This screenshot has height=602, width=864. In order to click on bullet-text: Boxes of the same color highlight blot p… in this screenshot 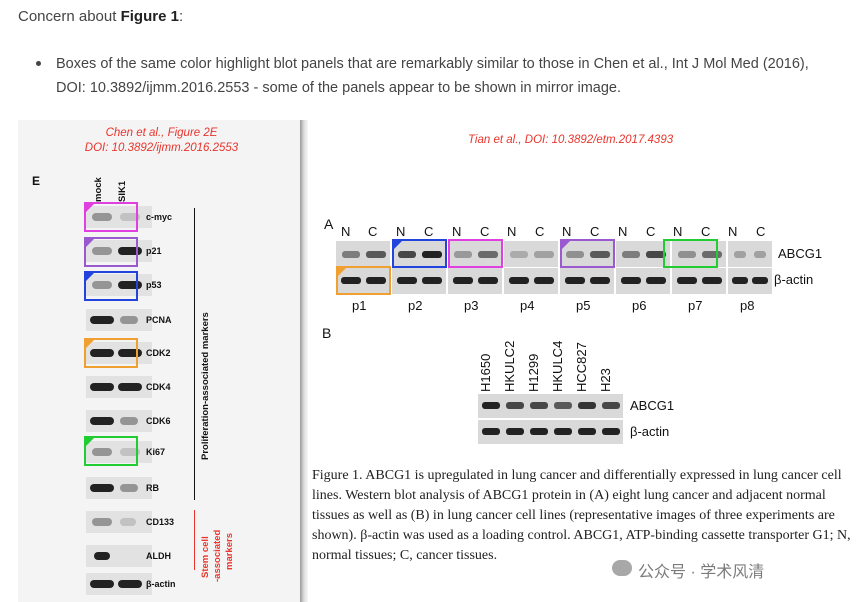, I will do `click(432, 76)`.